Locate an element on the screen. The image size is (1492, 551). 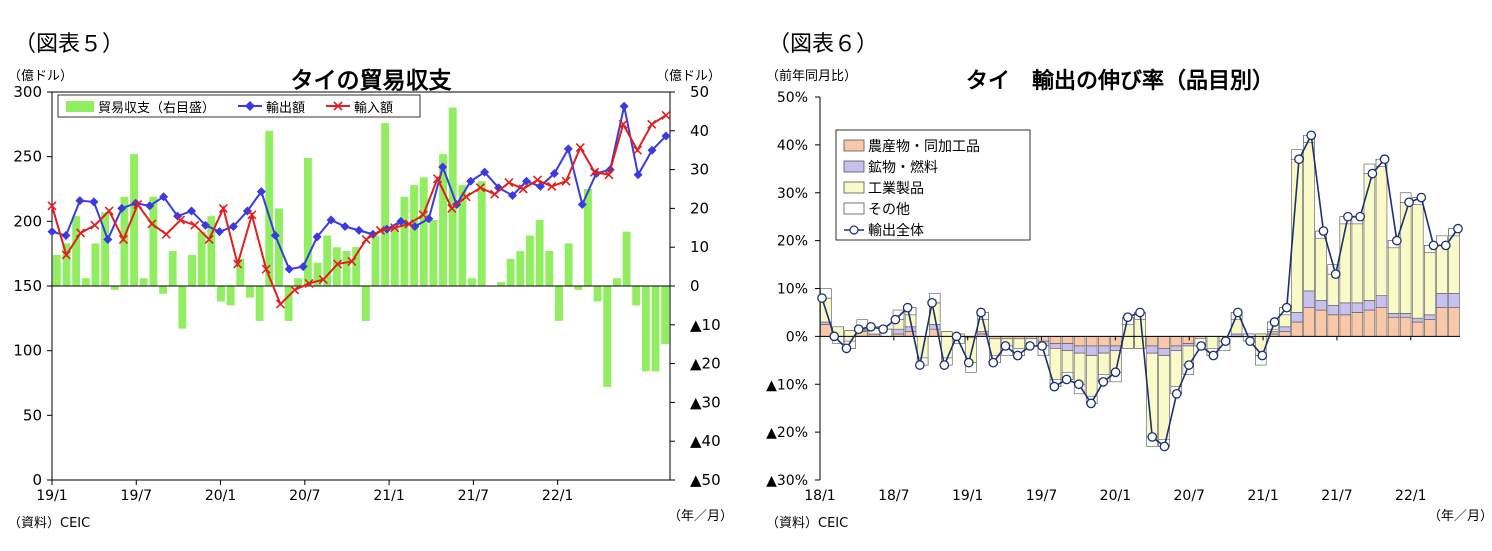
x-tick-label: 21/7 is located at coordinates (1336, 496).